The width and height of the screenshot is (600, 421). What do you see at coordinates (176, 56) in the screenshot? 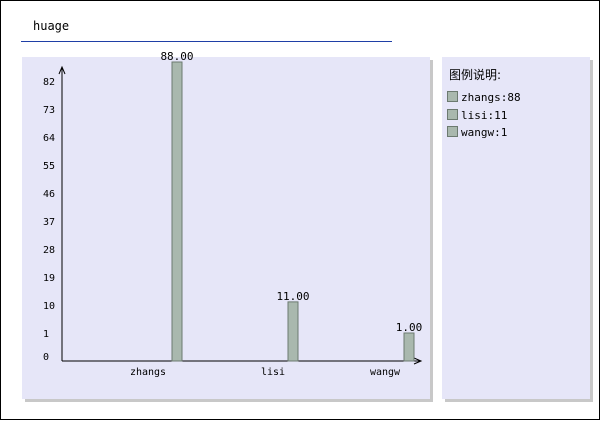
I see `bar-value-label: 88.00` at bounding box center [176, 56].